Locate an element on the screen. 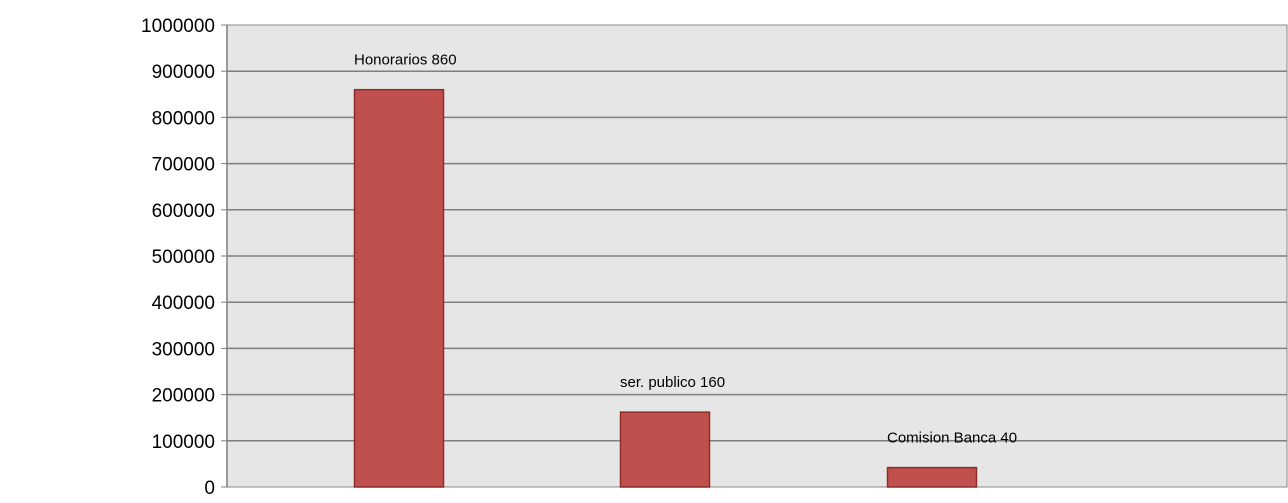 This screenshot has width=1288, height=503. y-tick-label: 600000 is located at coordinates (183, 211).